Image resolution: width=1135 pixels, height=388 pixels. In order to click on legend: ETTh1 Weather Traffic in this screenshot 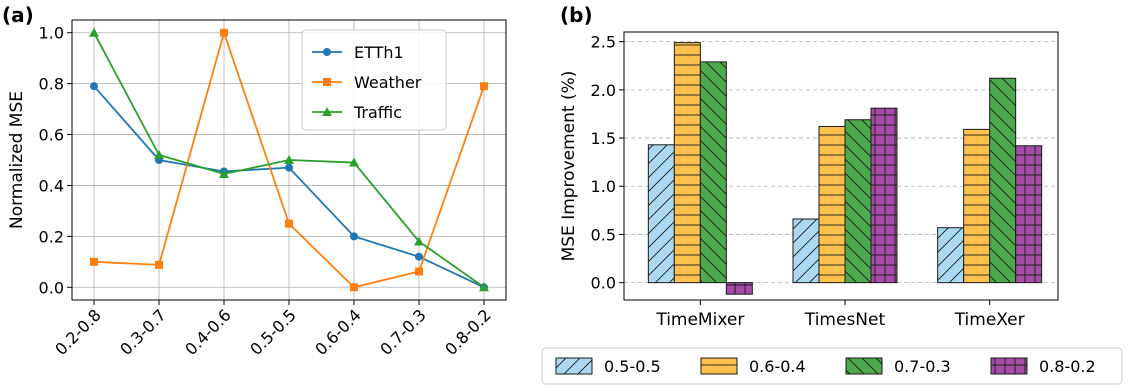, I will do `click(374, 80)`.